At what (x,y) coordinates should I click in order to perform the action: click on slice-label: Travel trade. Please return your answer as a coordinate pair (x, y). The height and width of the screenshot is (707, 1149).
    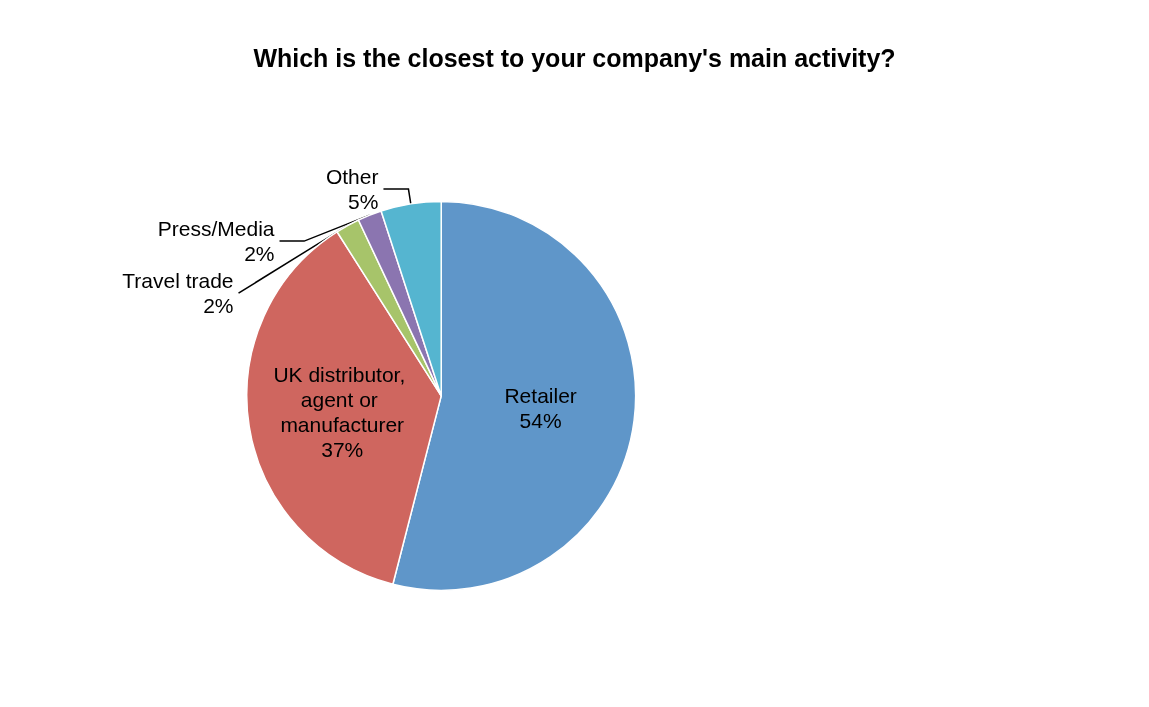
    Looking at the image, I should click on (178, 281).